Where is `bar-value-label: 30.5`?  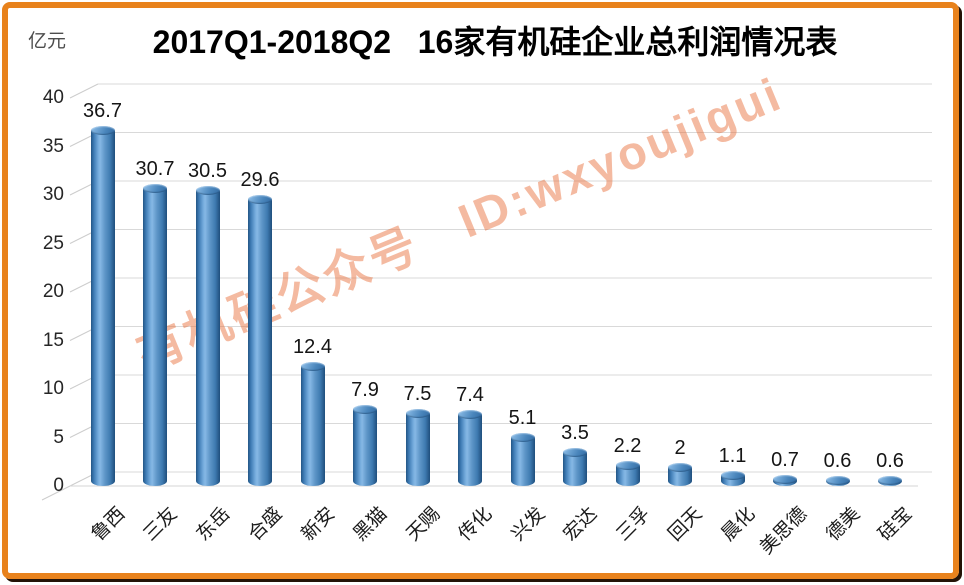 bar-value-label: 30.5 is located at coordinates (207, 171).